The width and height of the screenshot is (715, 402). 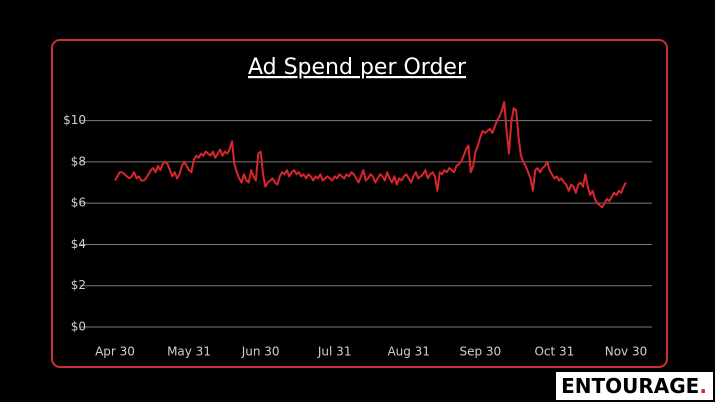 I want to click on x-tick-label: May 31, so click(x=189, y=352).